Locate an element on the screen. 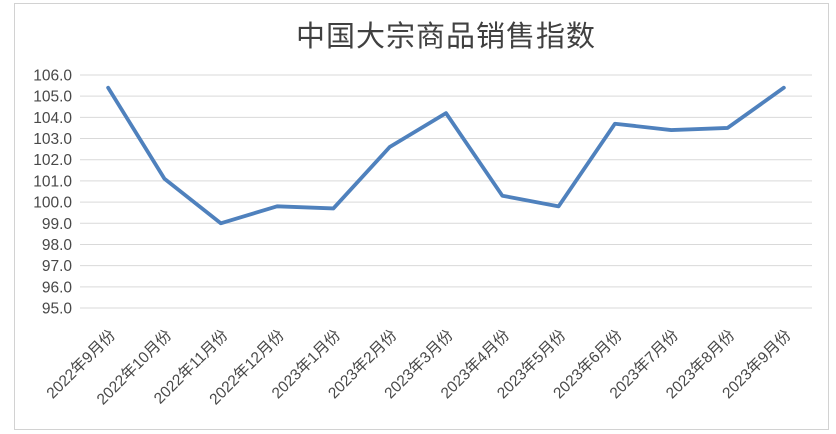 The height and width of the screenshot is (434, 836). y-tick-label: 101.0 is located at coordinates (52, 181).